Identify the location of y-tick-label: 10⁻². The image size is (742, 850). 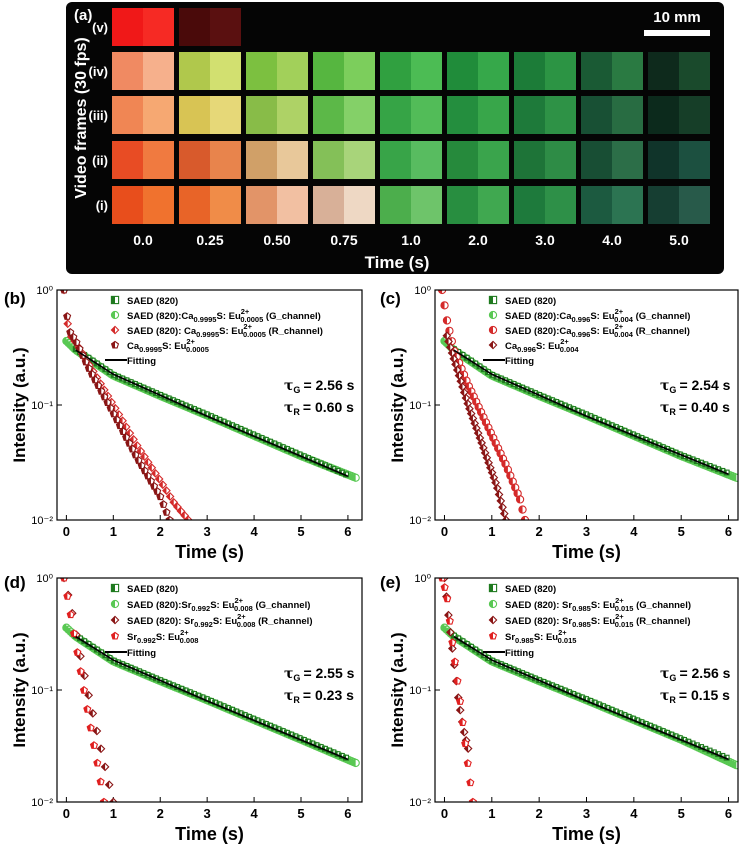
(42, 803).